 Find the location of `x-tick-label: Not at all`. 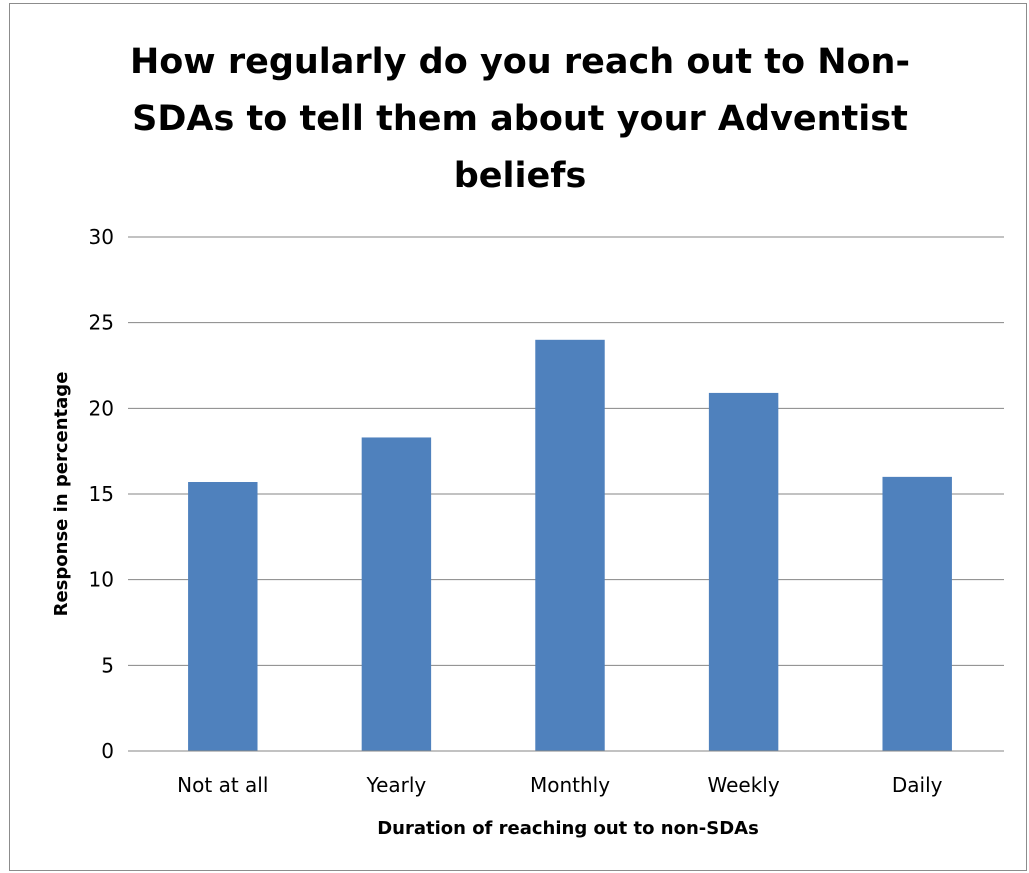

x-tick-label: Not at all is located at coordinates (222, 785).